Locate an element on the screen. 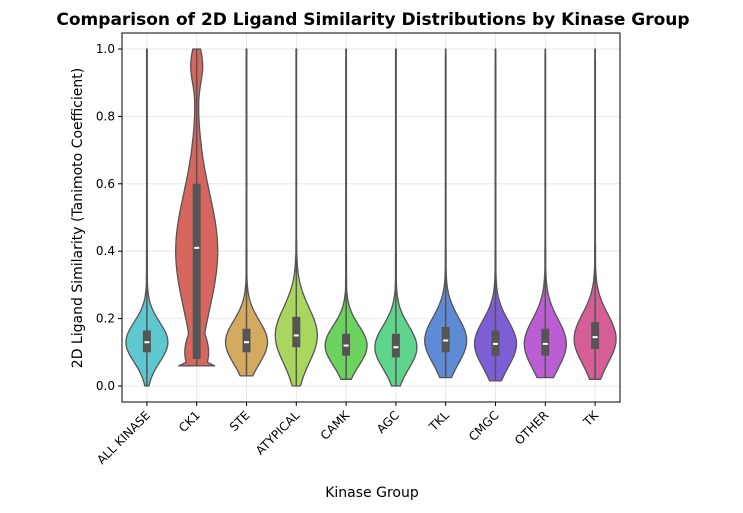 The image size is (743, 513). x-tick-label: TKL is located at coordinates (439, 421).